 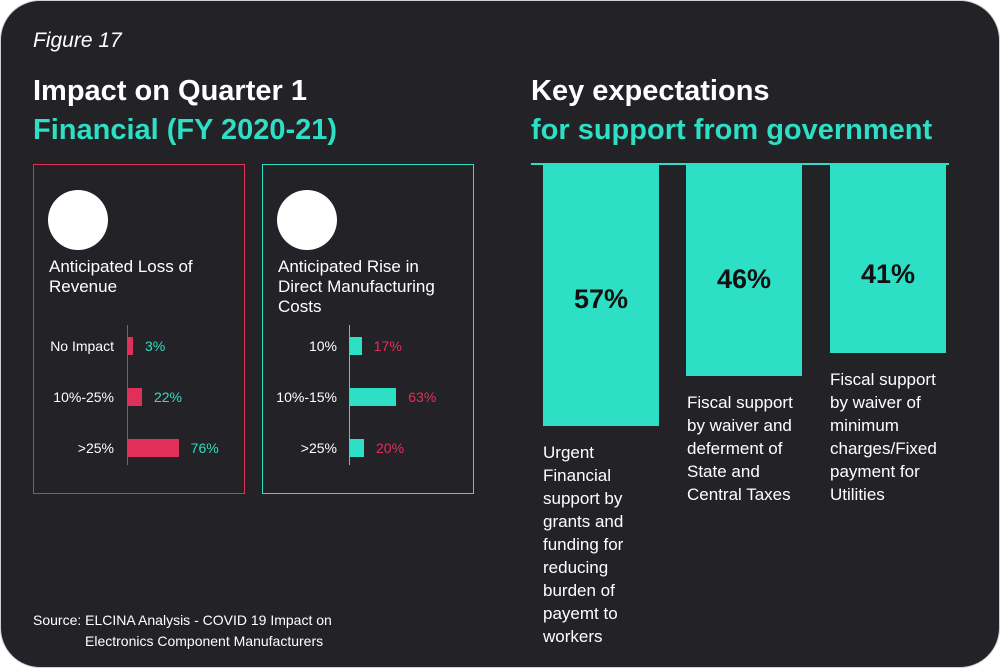 I want to click on column-value-label: 41%, so click(x=888, y=274).